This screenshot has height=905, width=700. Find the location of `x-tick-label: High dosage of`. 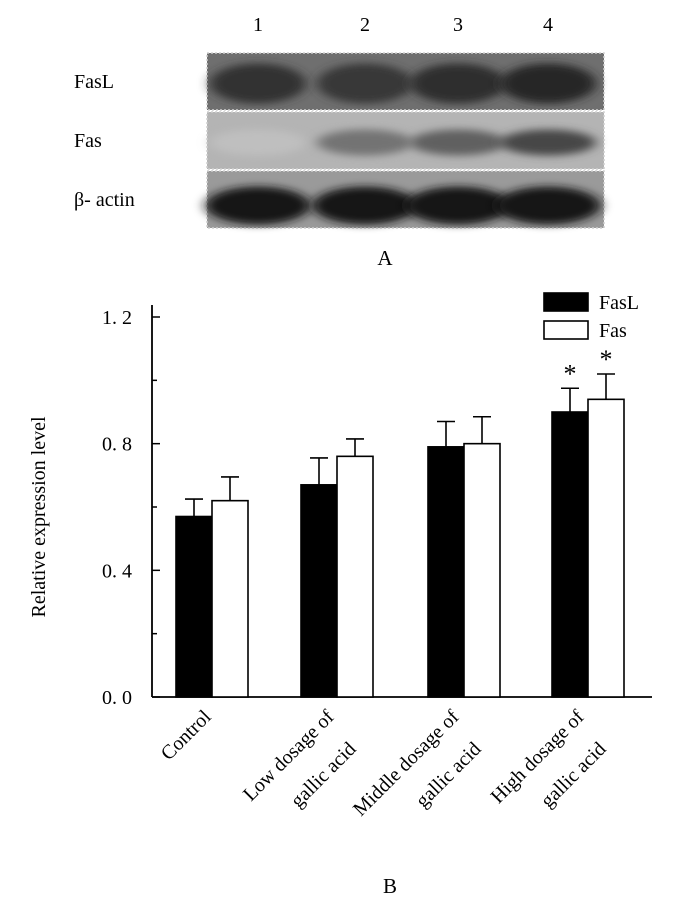

x-tick-label: High dosage of is located at coordinates (538, 757).